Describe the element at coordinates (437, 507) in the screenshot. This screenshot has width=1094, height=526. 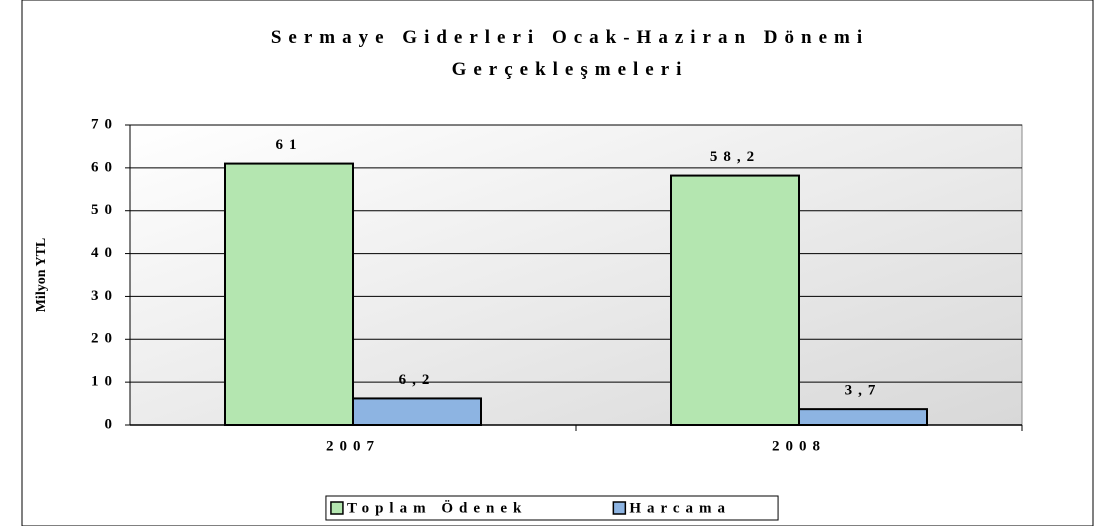
I see `legend-label: Toplam Ödenek` at that location.